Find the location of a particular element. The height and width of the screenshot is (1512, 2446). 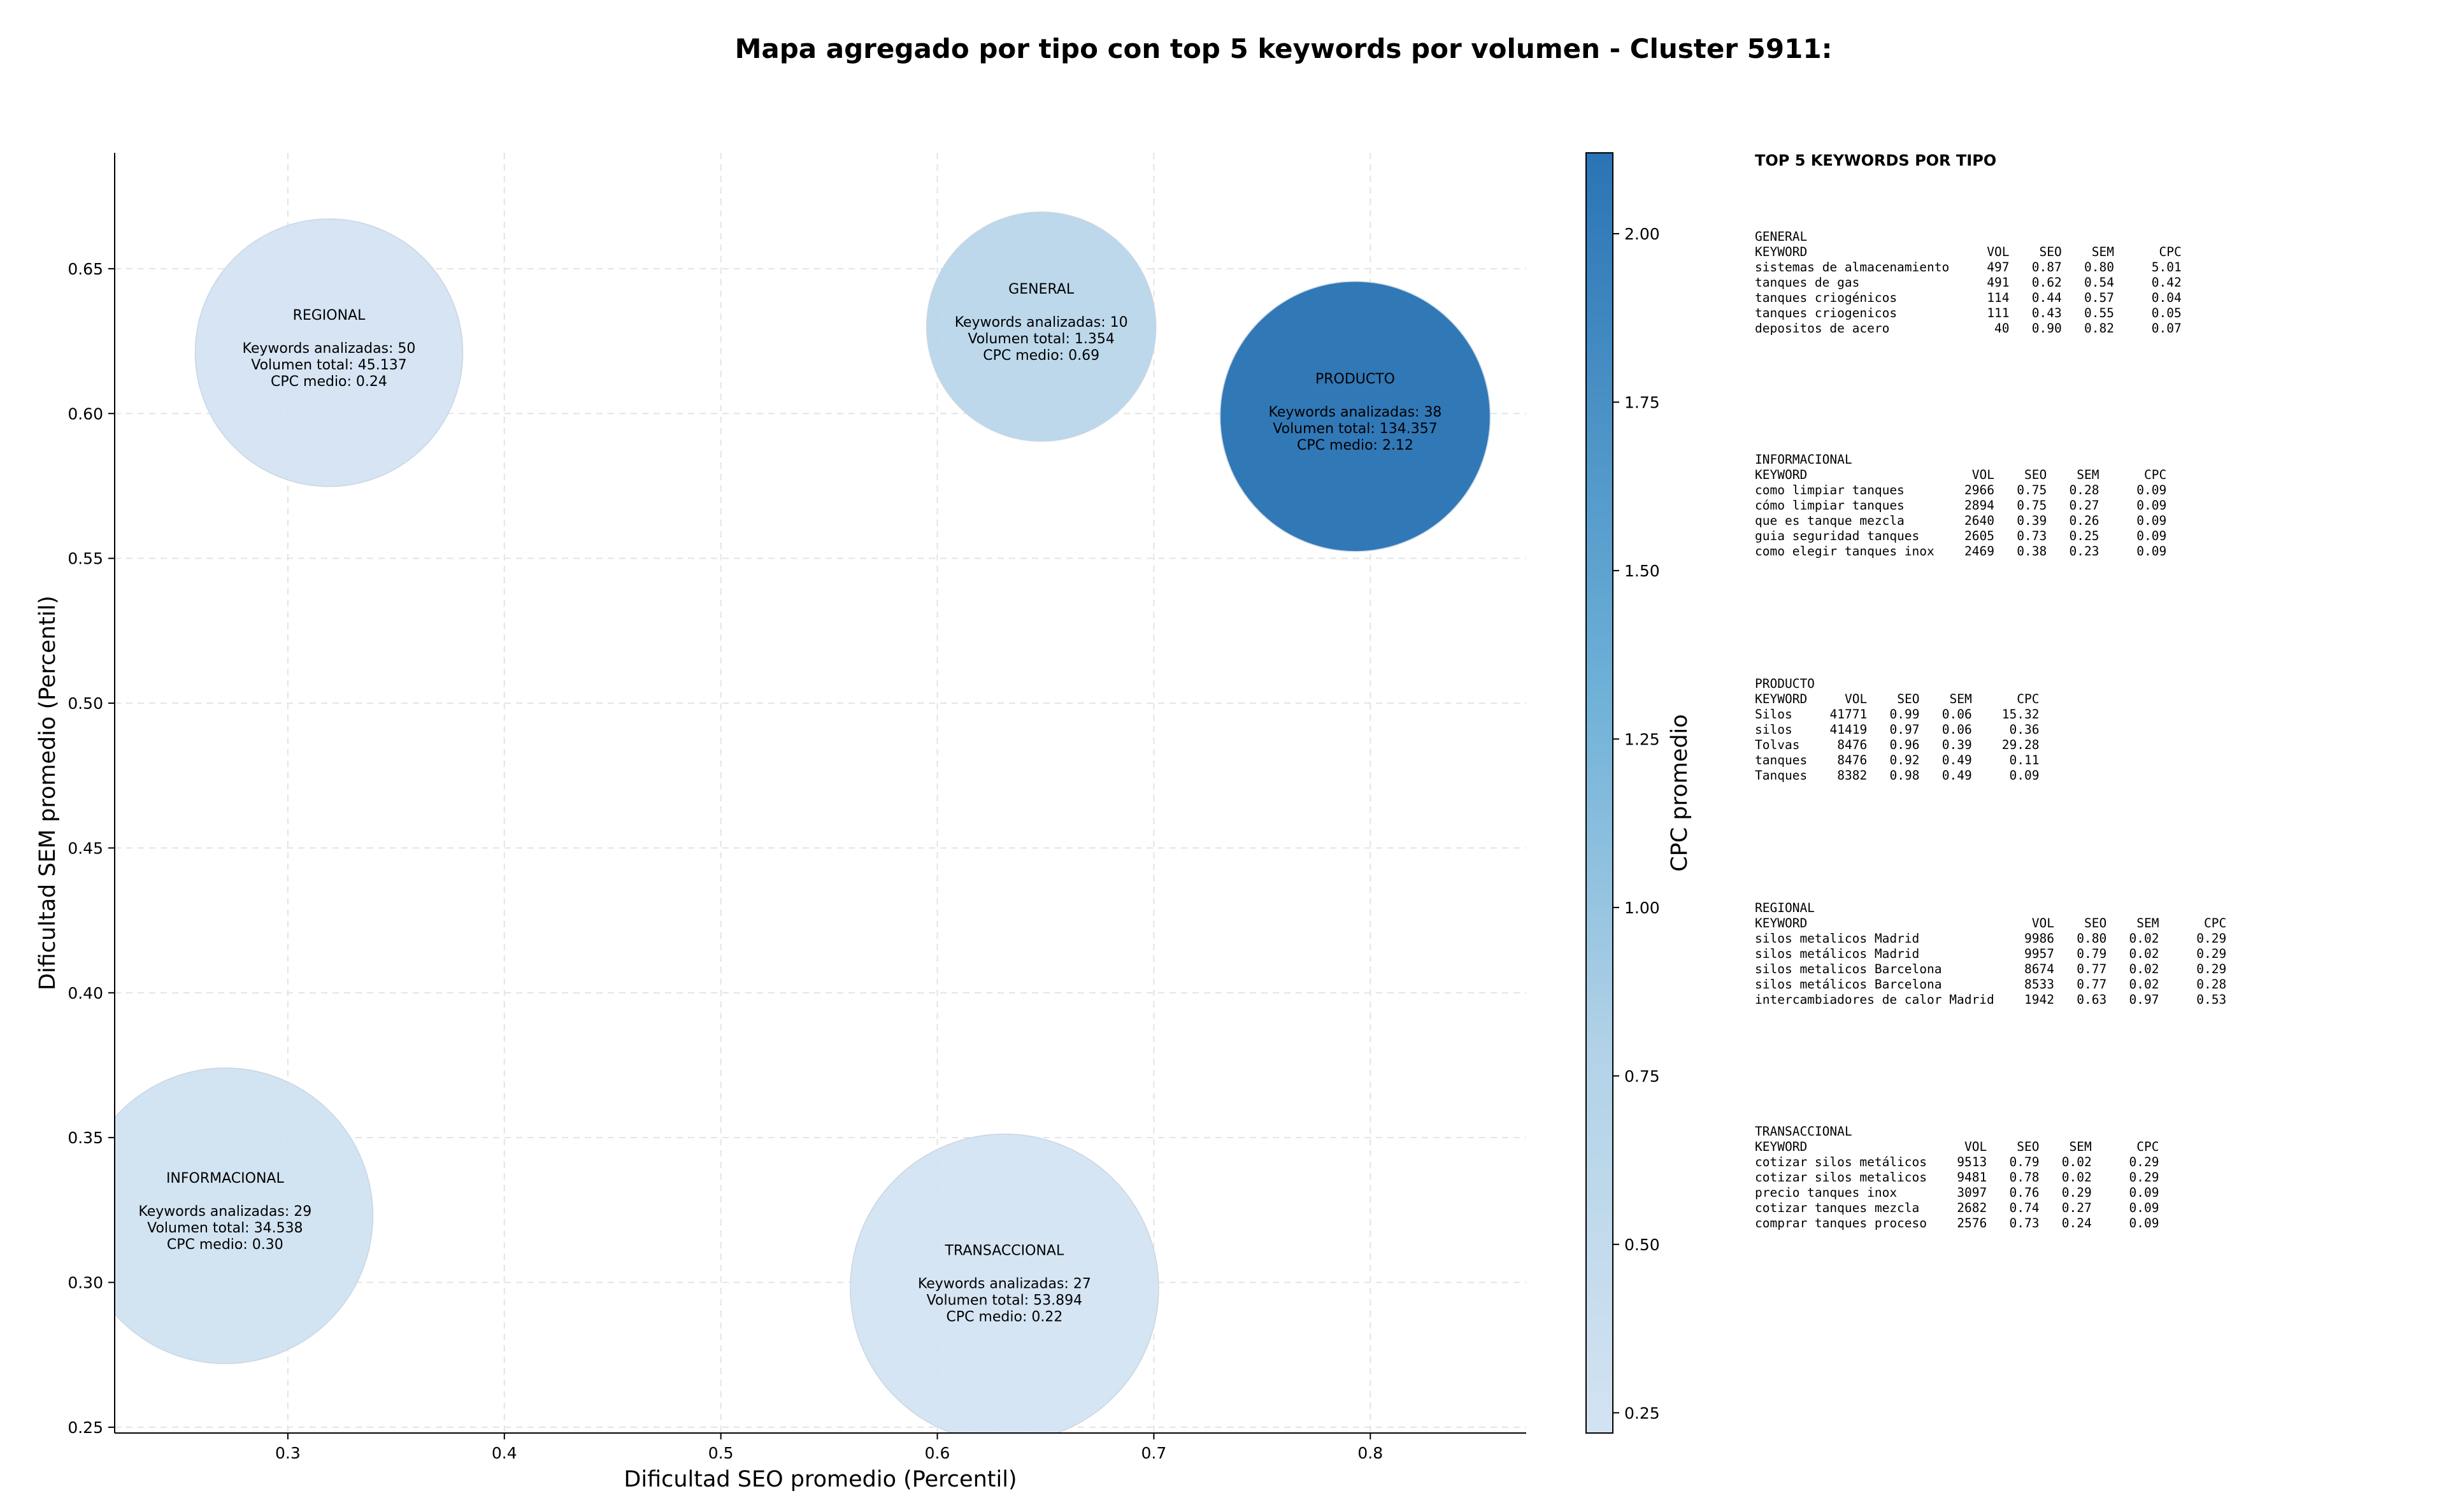

keyword-cell: tanques criogénicos is located at coordinates (1827, 297).